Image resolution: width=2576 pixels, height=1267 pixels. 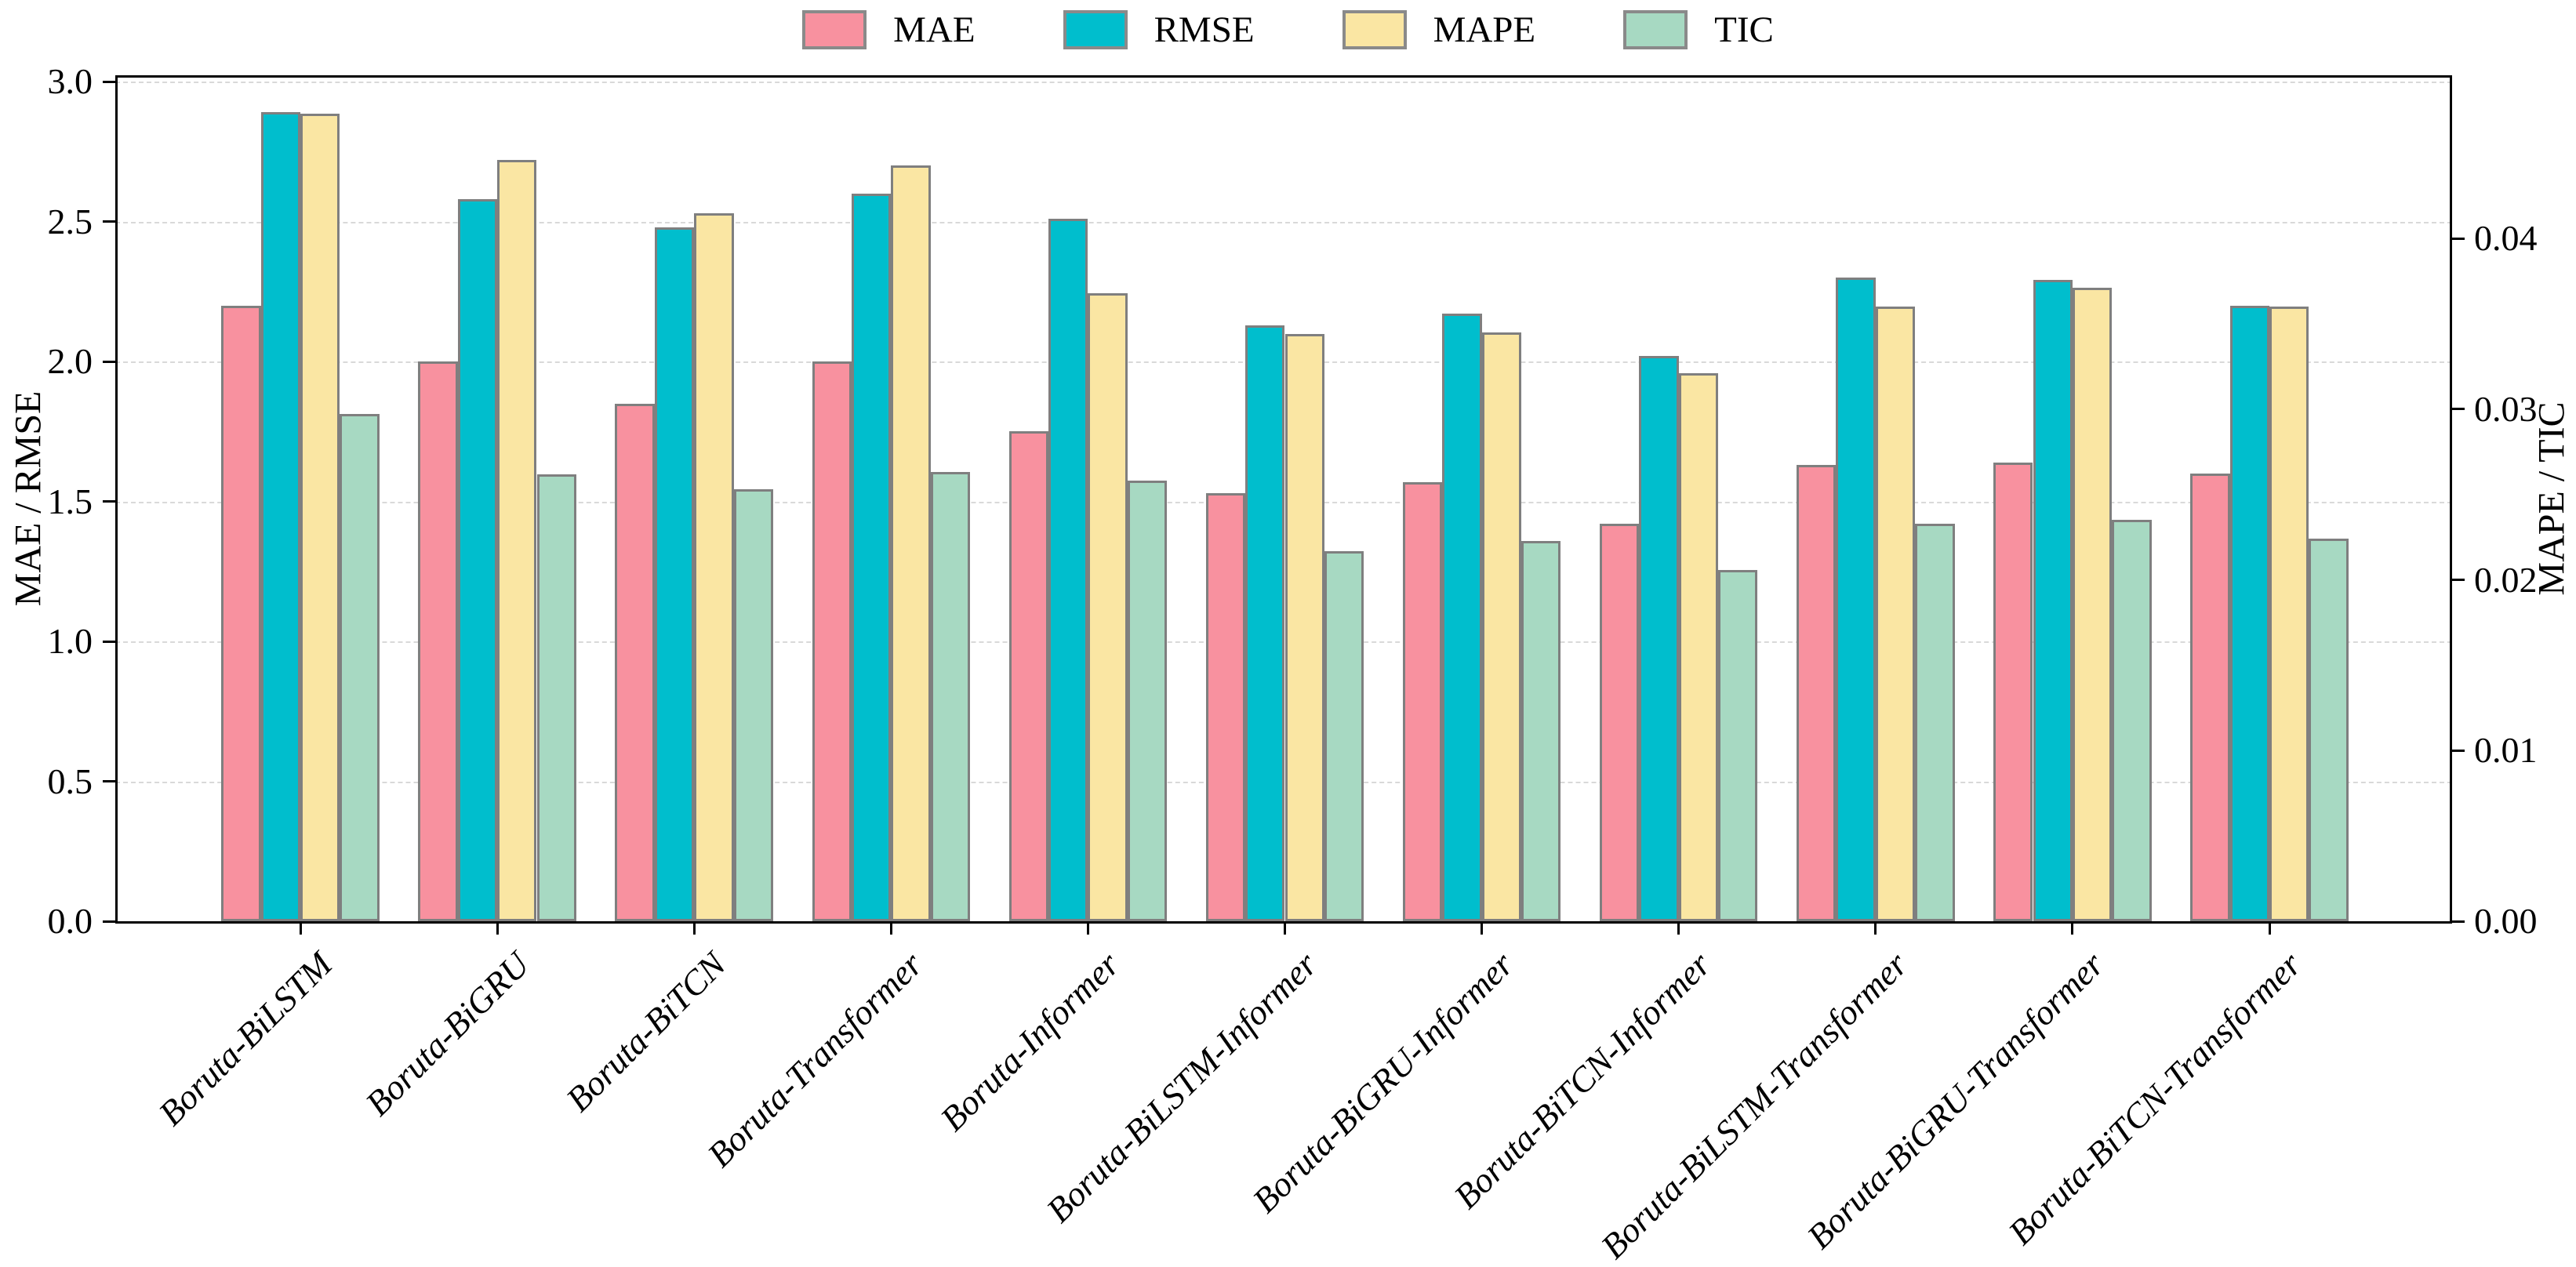 What do you see at coordinates (438, 641) in the screenshot?
I see `bar-mae-boruta-bigru` at bounding box center [438, 641].